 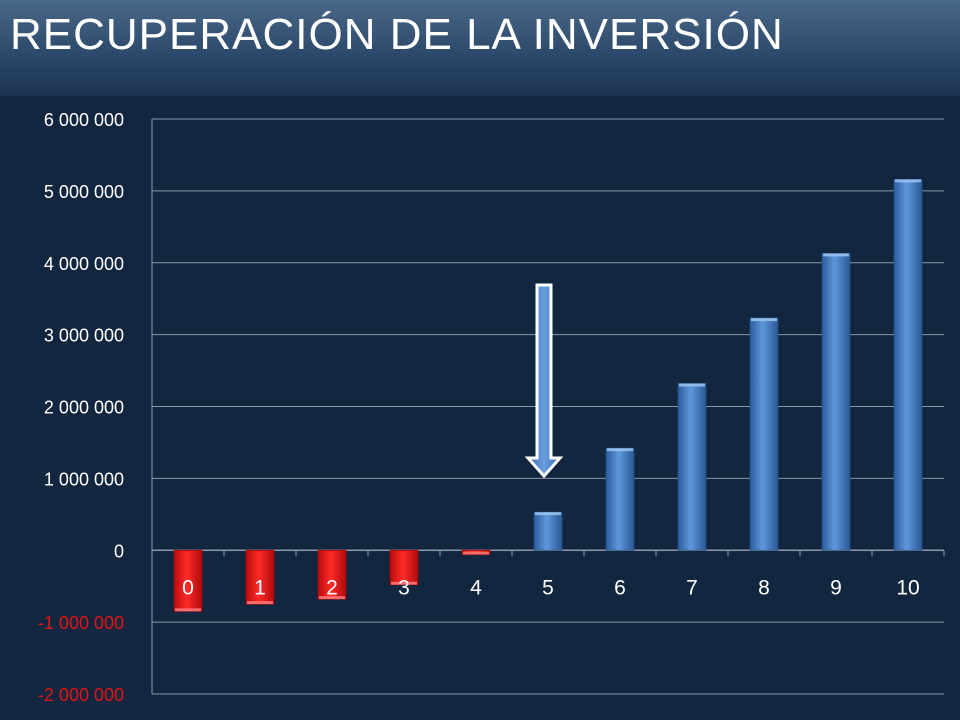 I want to click on down-arrow-icon, so click(x=544, y=381).